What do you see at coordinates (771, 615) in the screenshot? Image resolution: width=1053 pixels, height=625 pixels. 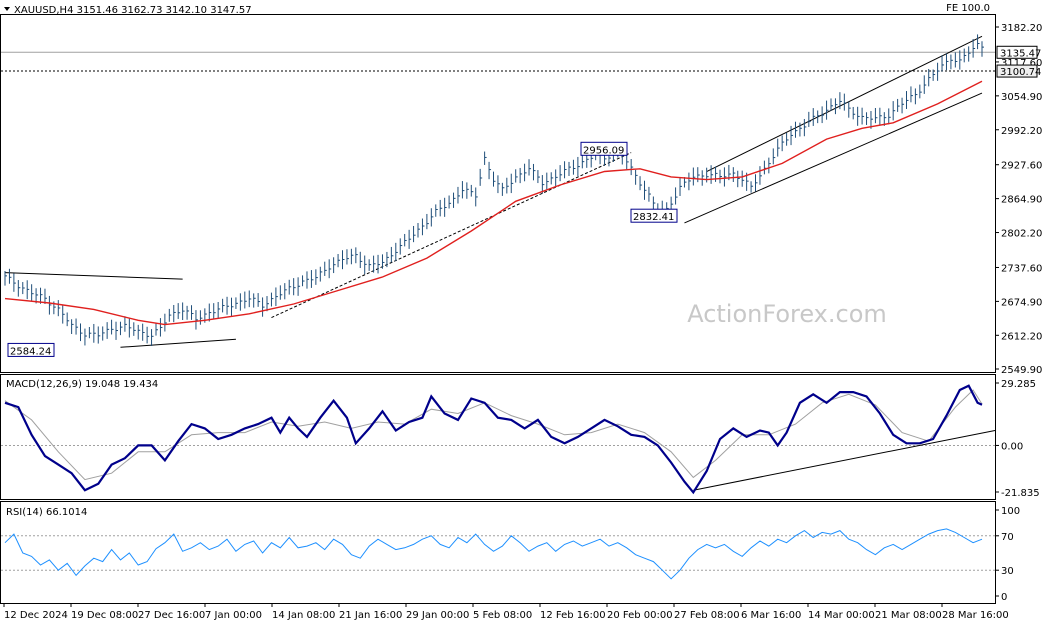 I see `x-tick-label: 6 Mar 16:00` at bounding box center [771, 615].